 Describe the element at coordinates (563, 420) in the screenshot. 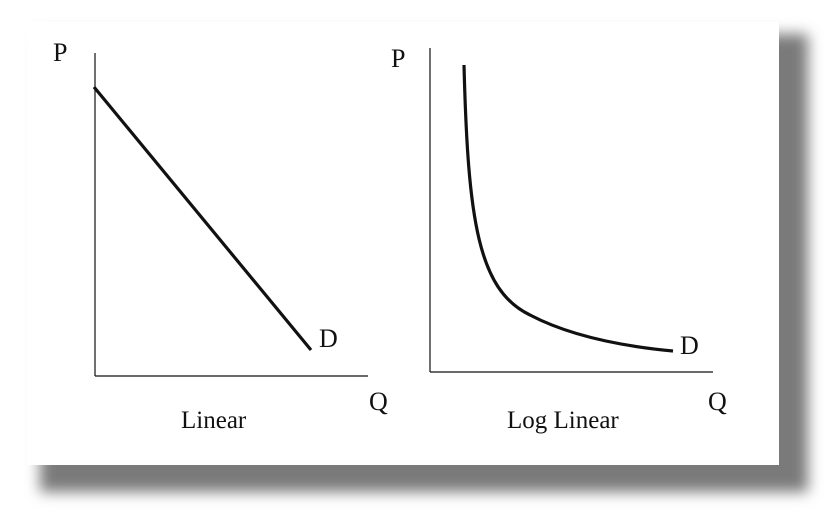

I see `log-linear-caption: Log Linear` at that location.